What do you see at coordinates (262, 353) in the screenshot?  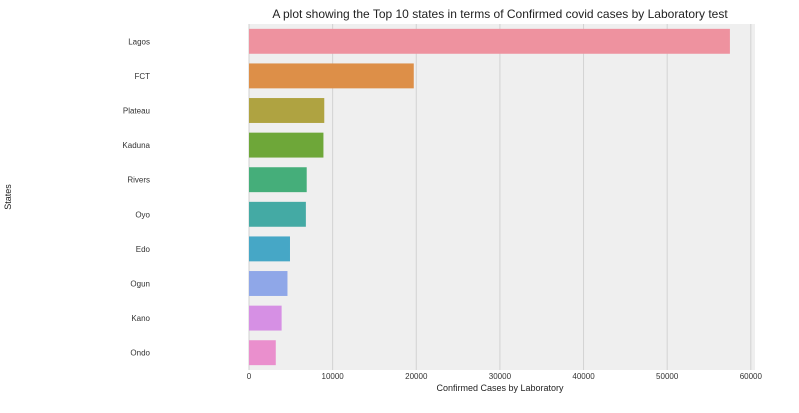 I see `bar-ondo` at bounding box center [262, 353].